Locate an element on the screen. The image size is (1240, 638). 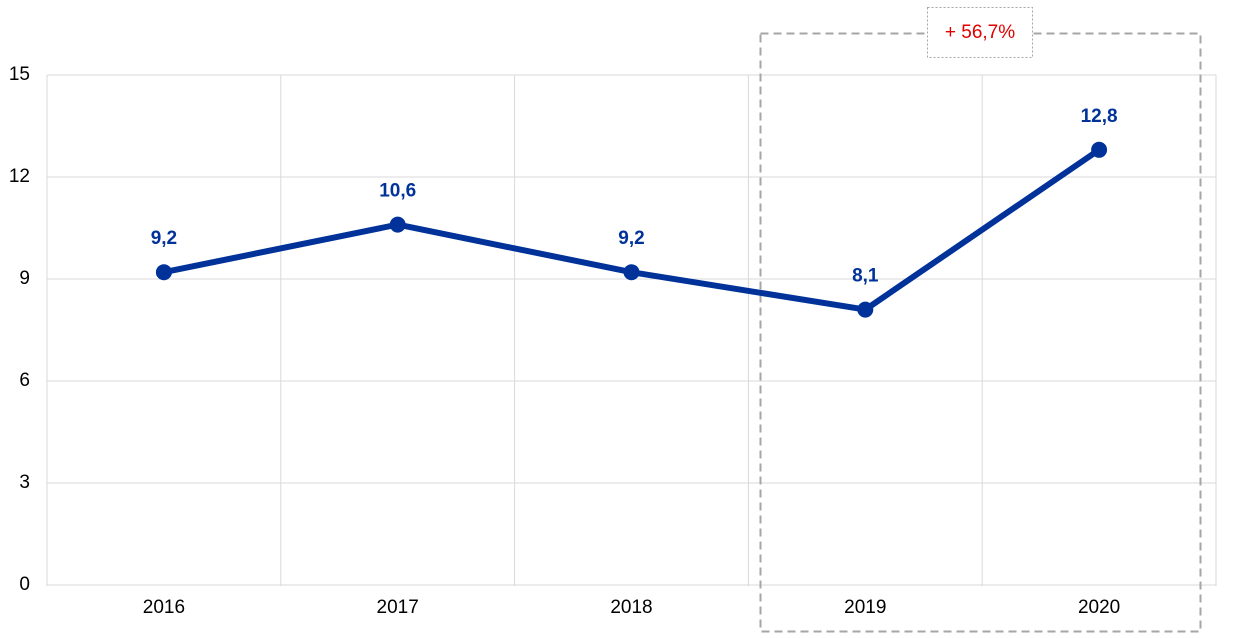
y-tick-label: 3 is located at coordinates (24, 482).